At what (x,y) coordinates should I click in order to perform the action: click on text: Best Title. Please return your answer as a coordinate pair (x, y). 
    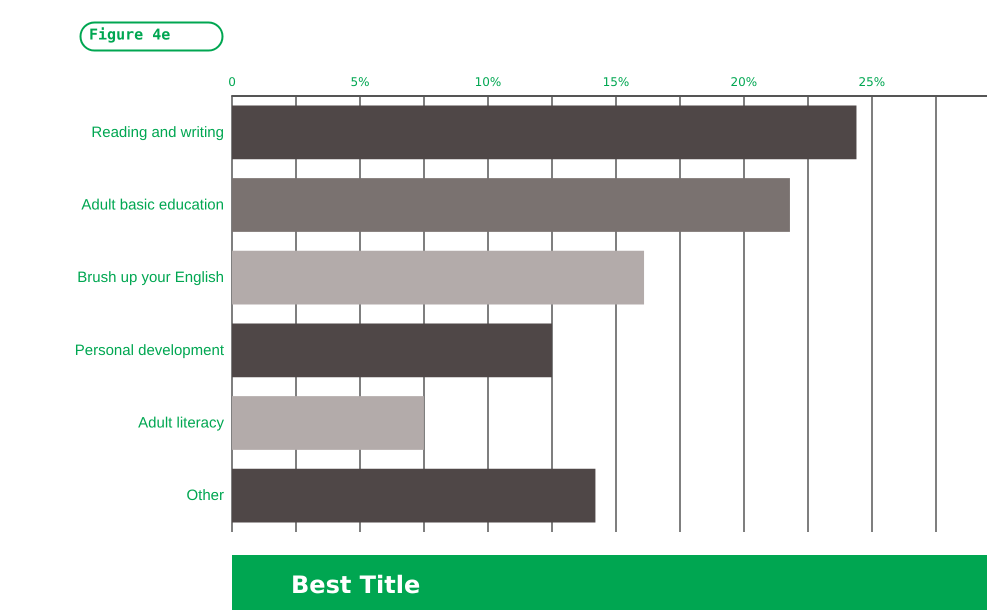
    Looking at the image, I should click on (355, 585).